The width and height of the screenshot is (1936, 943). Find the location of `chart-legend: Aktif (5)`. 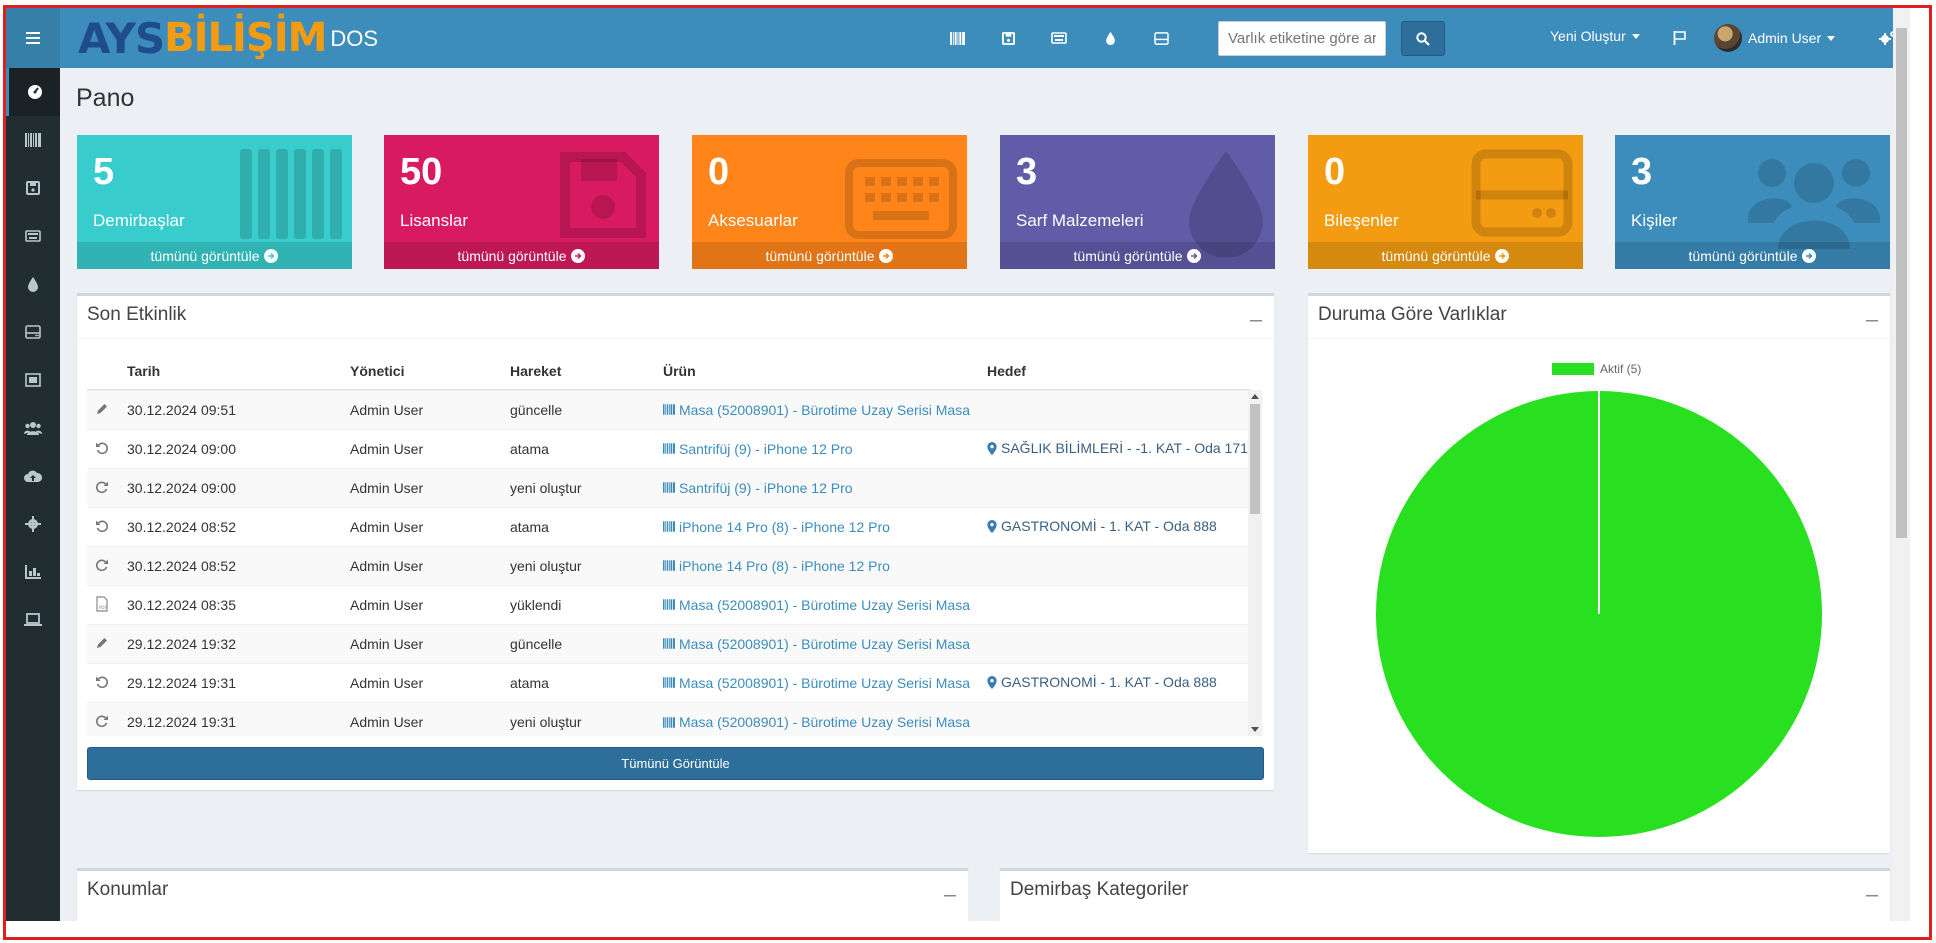

chart-legend: Aktif (5) is located at coordinates (1596, 369).